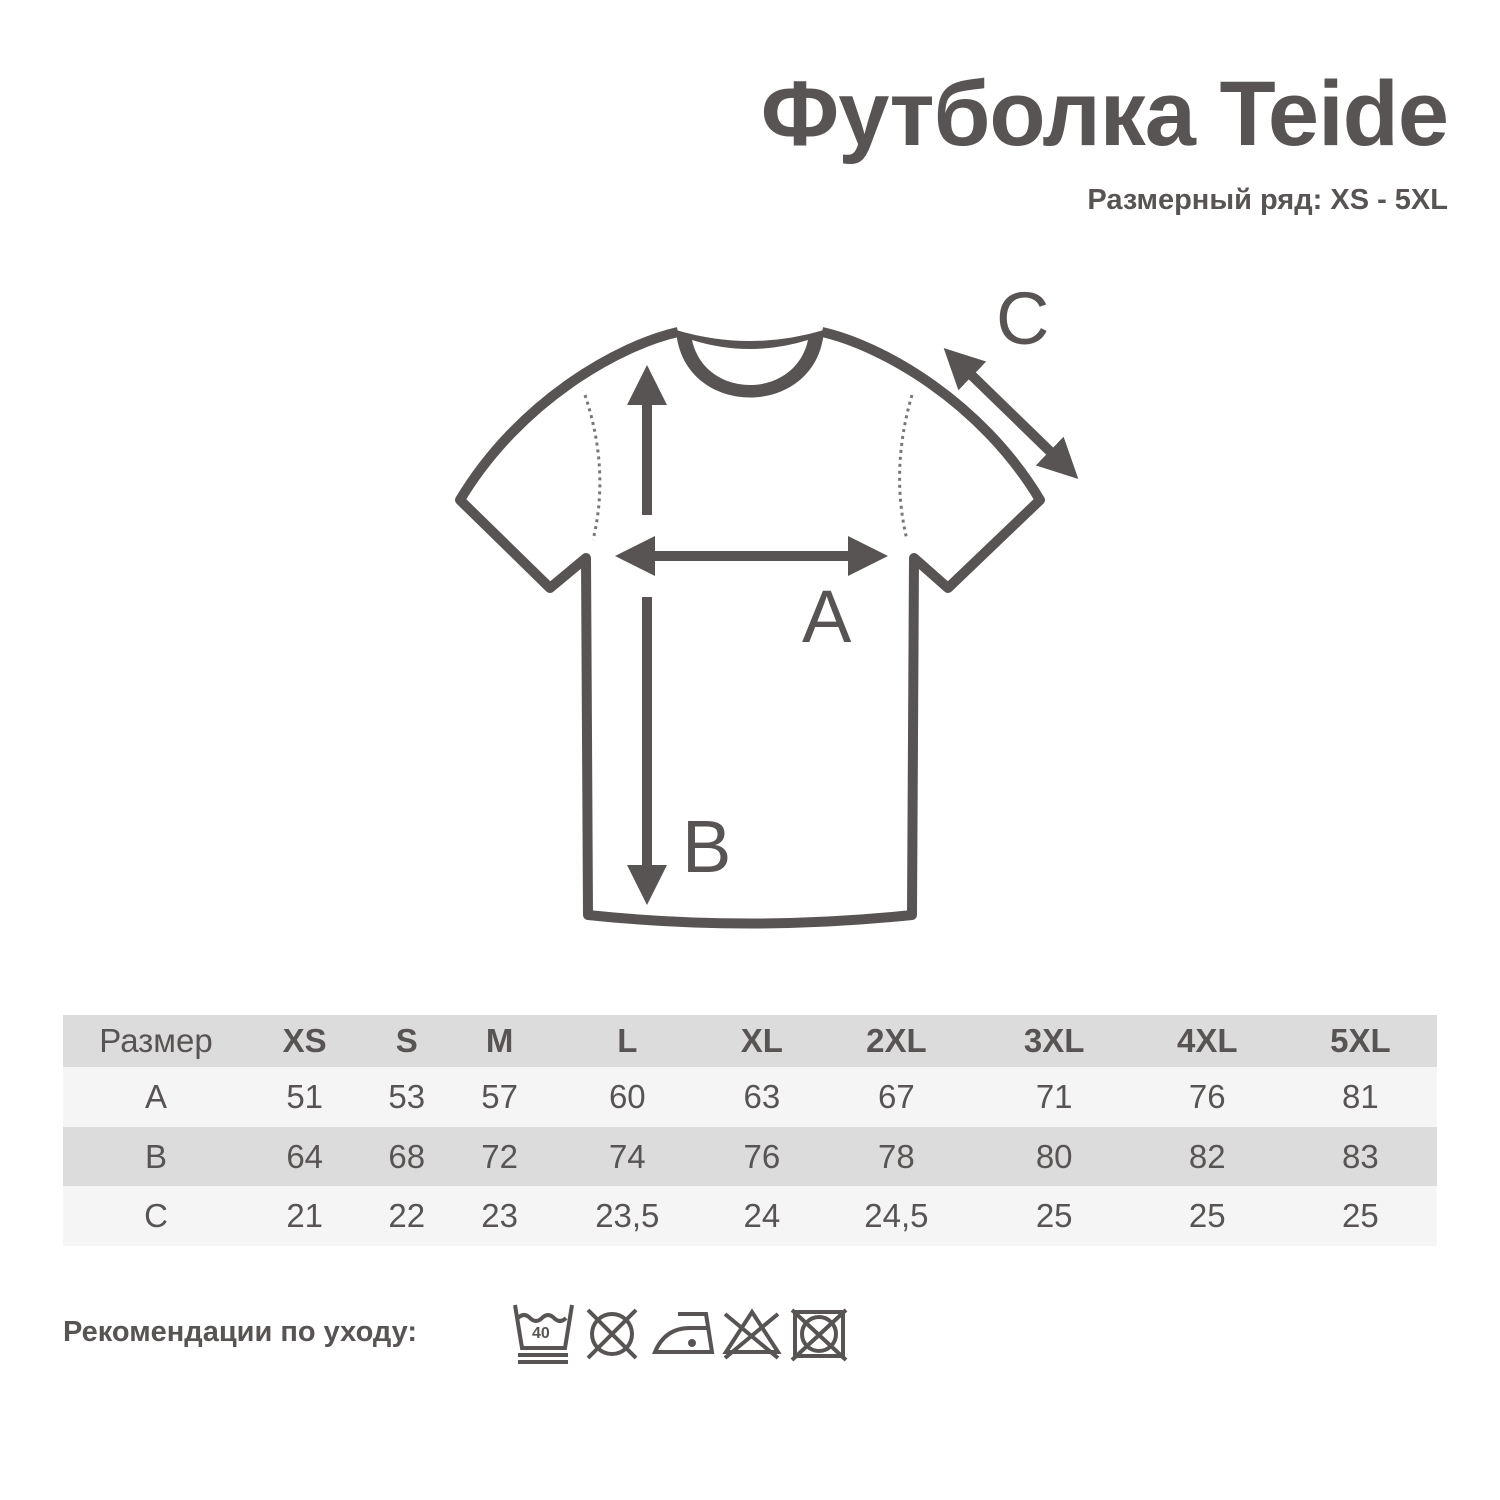  Describe the element at coordinates (1360, 1096) in the screenshot. I see `table-cell: 81` at that location.